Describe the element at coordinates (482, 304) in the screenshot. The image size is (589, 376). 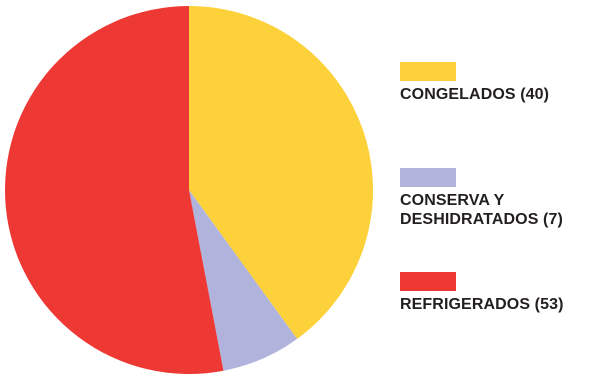
I see `legend-label-refrigerados: REFRIGERADOS (53)` at that location.